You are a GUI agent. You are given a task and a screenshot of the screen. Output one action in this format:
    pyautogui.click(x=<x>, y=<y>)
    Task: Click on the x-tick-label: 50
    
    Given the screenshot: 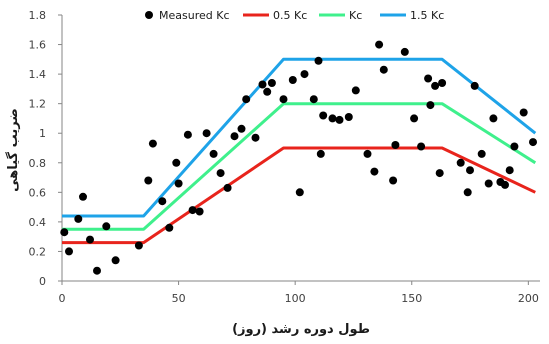 What is the action you would take?
    pyautogui.click(x=179, y=298)
    